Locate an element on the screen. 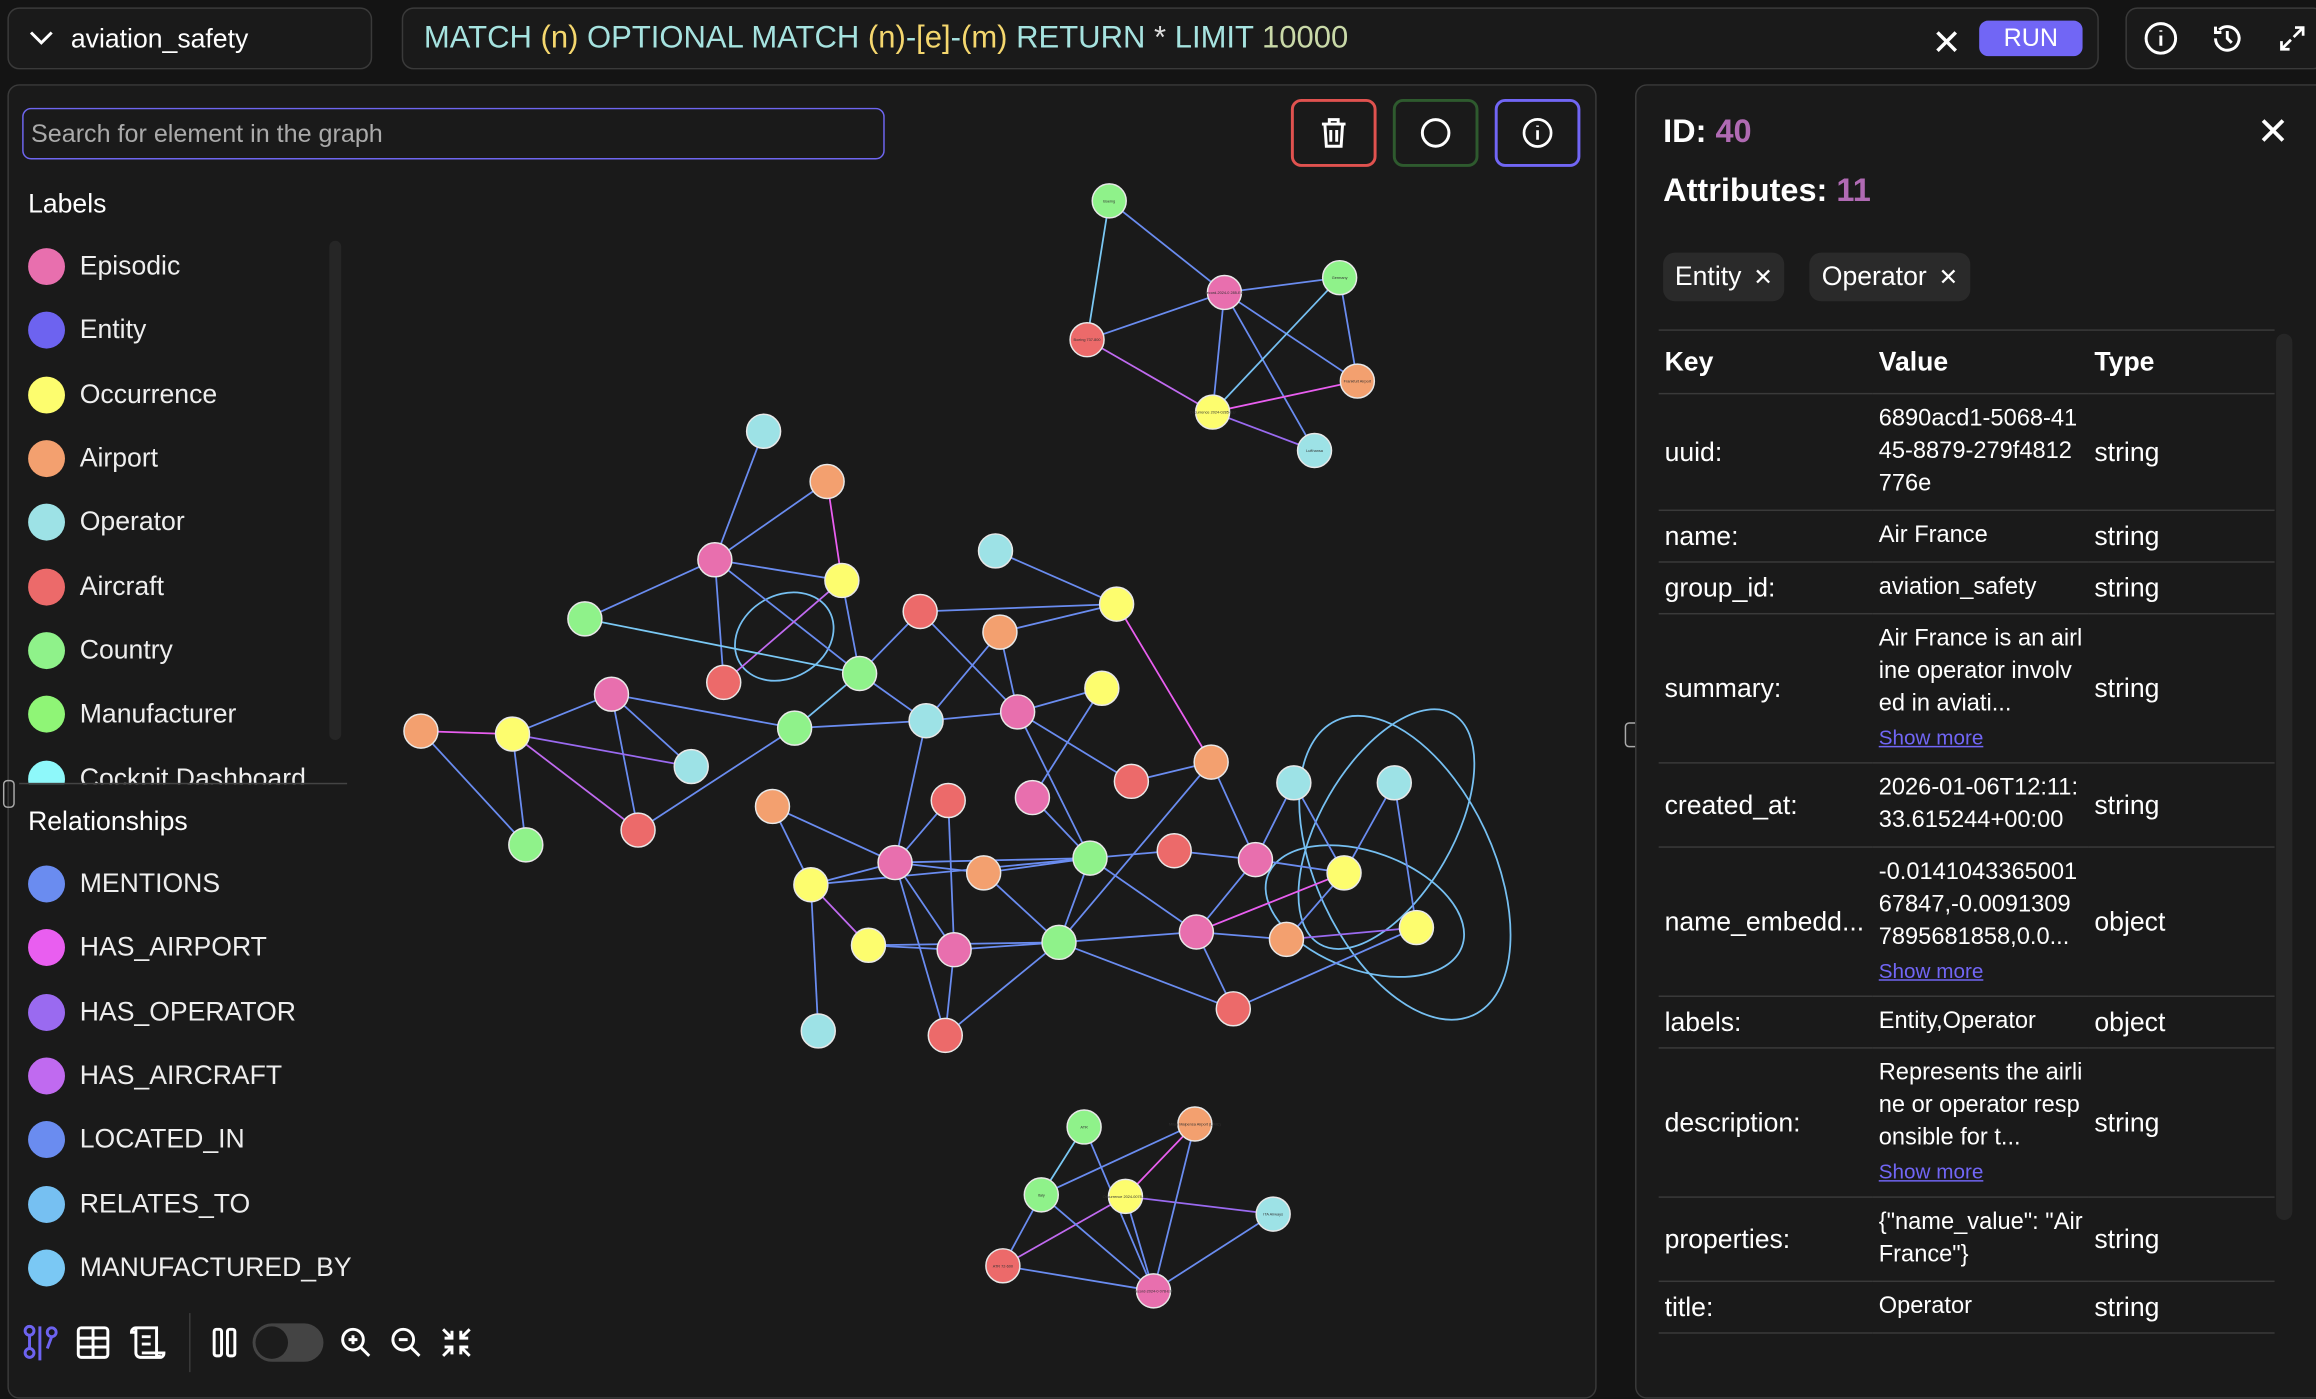 This screenshot has height=1399, width=2316. legend-item: Country is located at coordinates (187, 651).